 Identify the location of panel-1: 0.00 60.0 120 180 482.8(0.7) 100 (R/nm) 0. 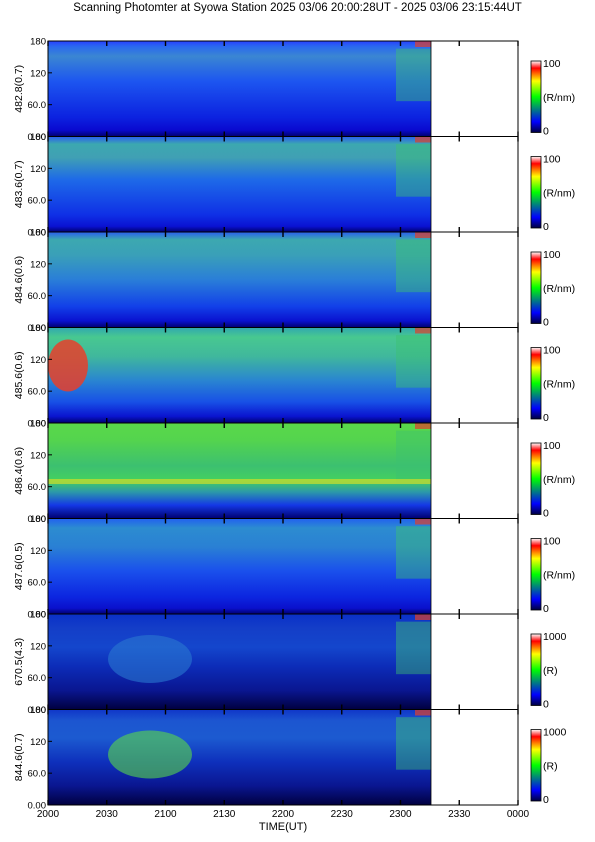
(294, 90).